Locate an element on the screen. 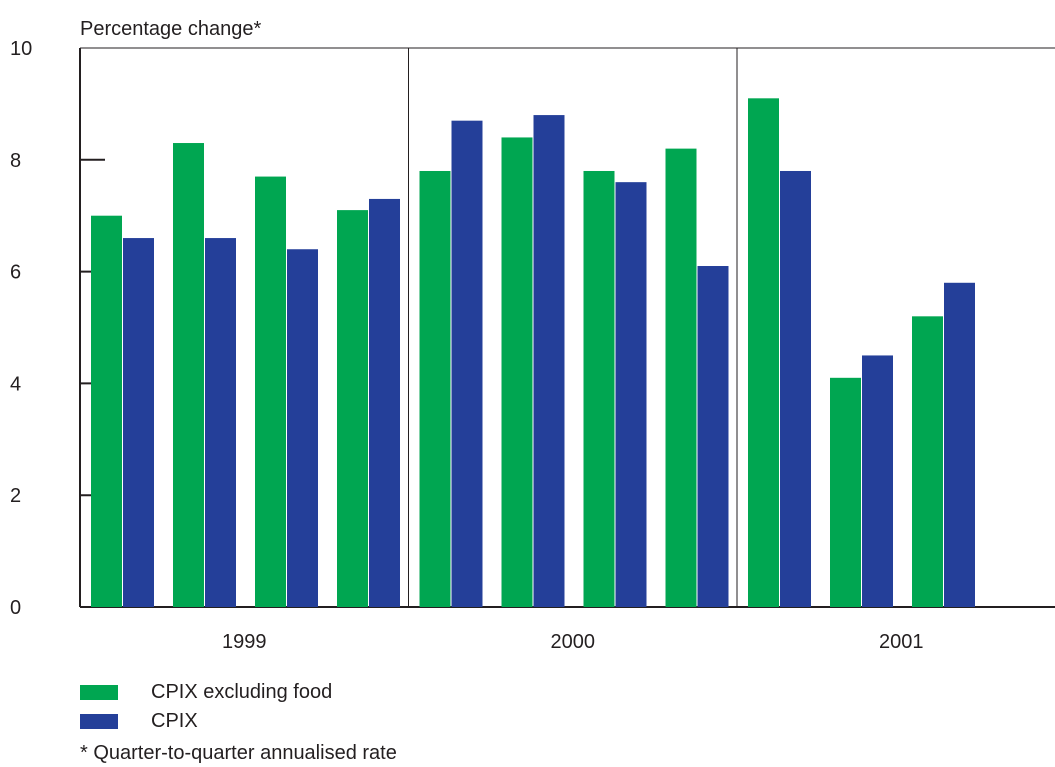 This screenshot has height=767, width=1055. y-tick-label: 10 is located at coordinates (21, 49).